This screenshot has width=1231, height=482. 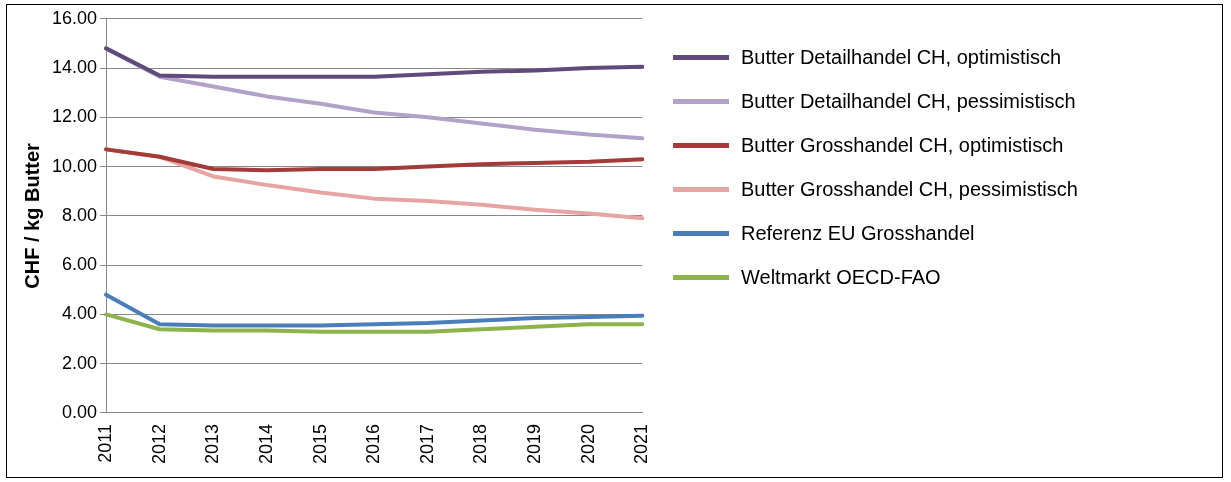 I want to click on legend-label: Butter Detailhandel CH, optimistisch, so click(x=901, y=57).